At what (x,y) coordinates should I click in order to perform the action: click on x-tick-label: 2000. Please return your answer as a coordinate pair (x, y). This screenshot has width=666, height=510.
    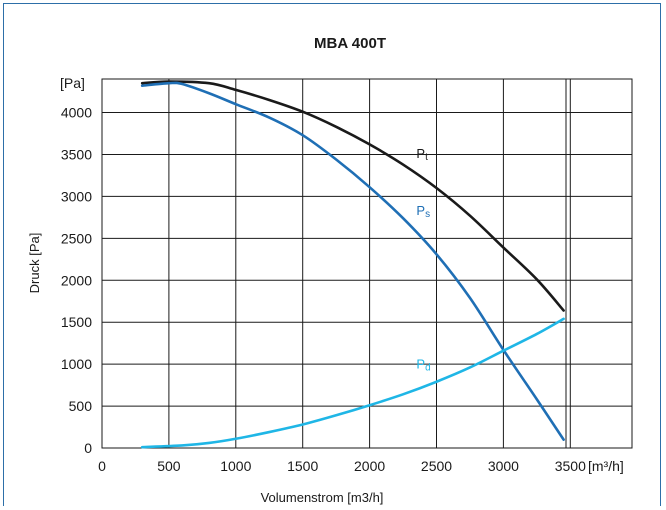
    Looking at the image, I should click on (369, 466).